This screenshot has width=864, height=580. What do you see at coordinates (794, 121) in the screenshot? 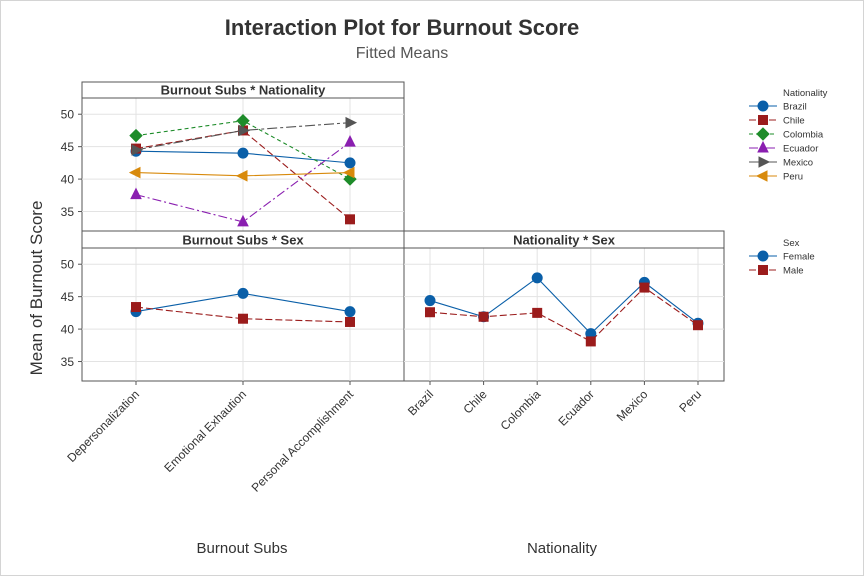
I see `legend-label: Chile` at bounding box center [794, 121].